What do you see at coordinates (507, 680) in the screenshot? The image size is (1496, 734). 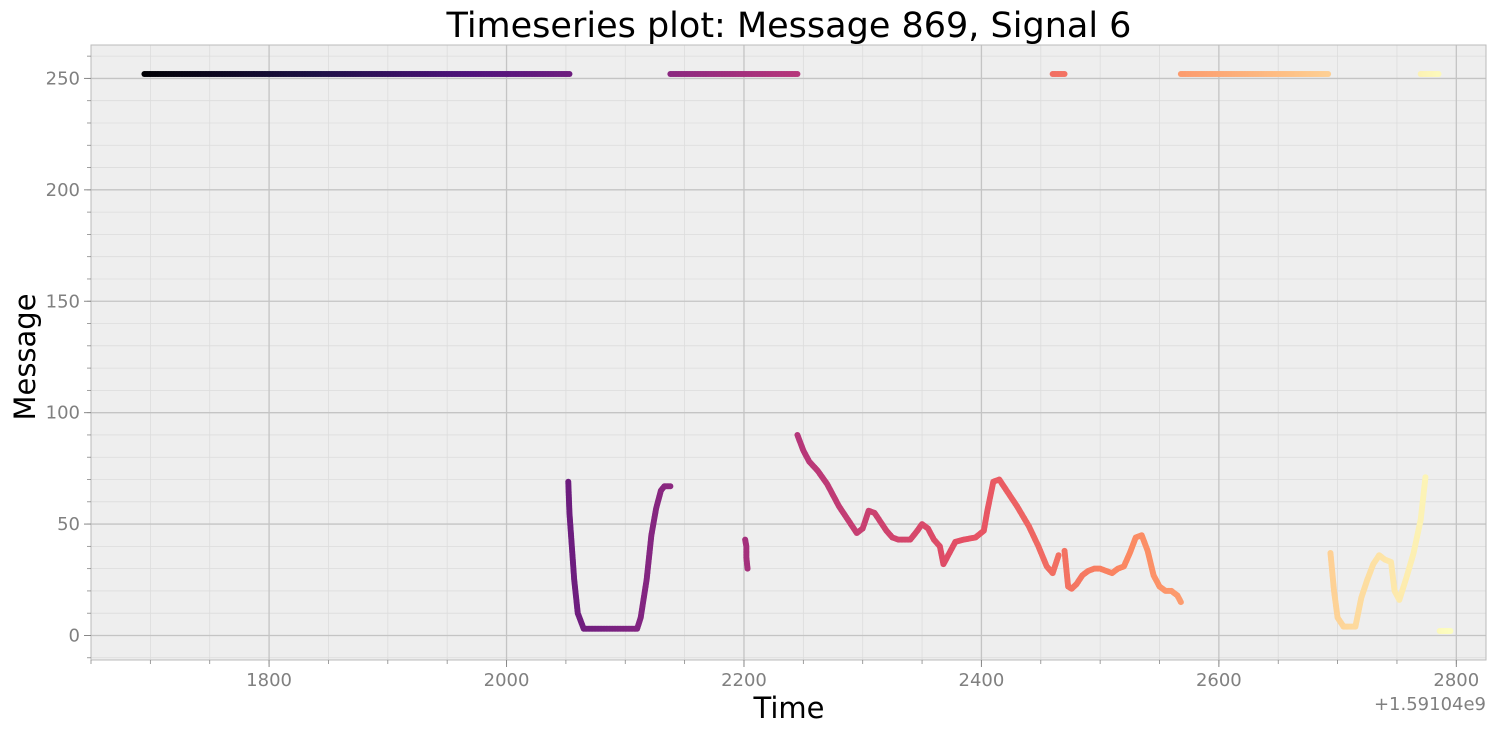 I see `x-tick-label: 2000` at bounding box center [507, 680].